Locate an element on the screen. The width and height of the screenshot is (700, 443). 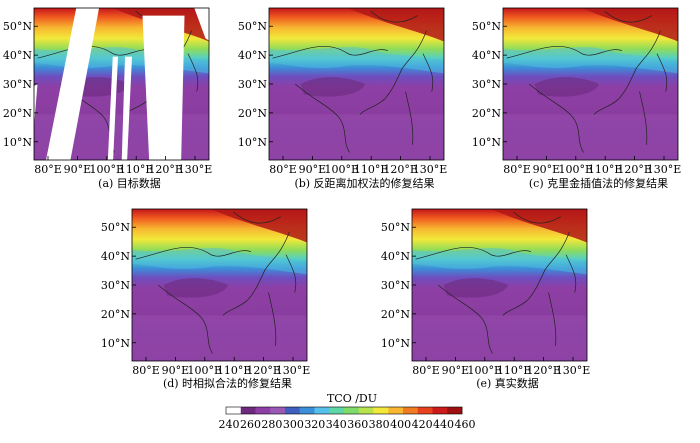
colorbar-tick-label: 340 is located at coordinates (336, 424).